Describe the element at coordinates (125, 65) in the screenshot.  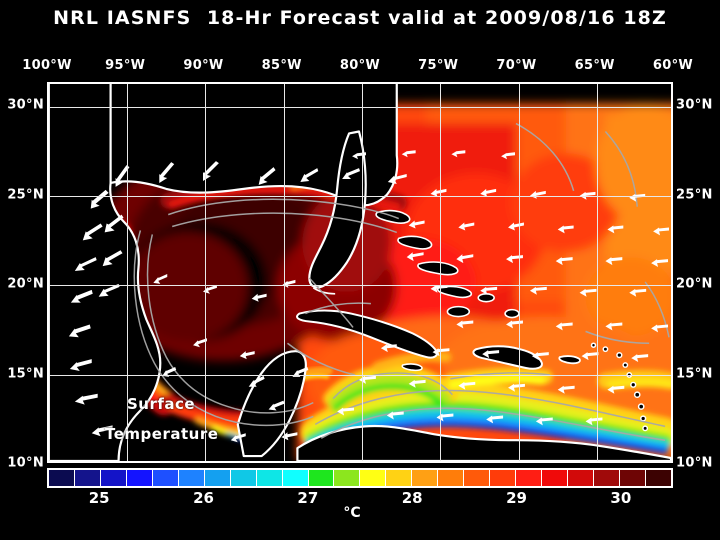
I see `lon-tick-95W: 95°W` at that location.